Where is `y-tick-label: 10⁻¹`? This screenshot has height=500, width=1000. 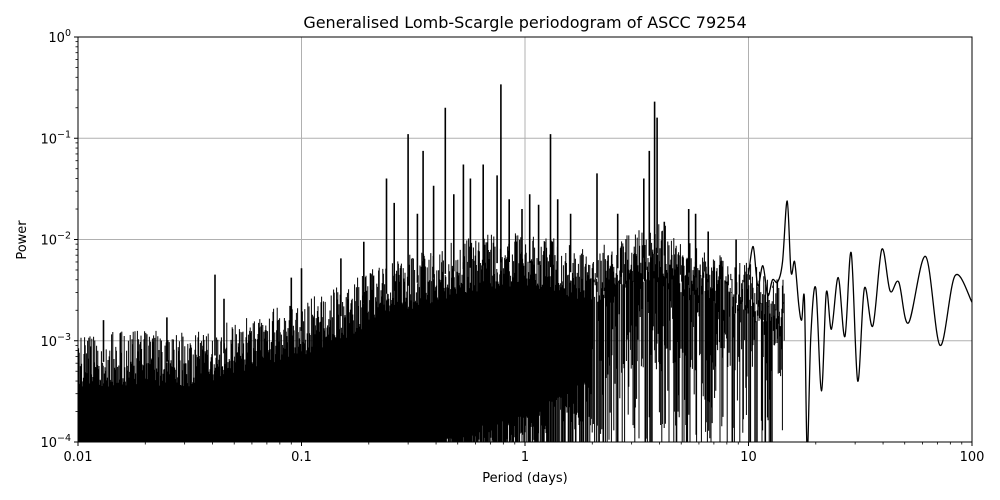
y-tick-label: 10⁻¹ is located at coordinates (55, 138).